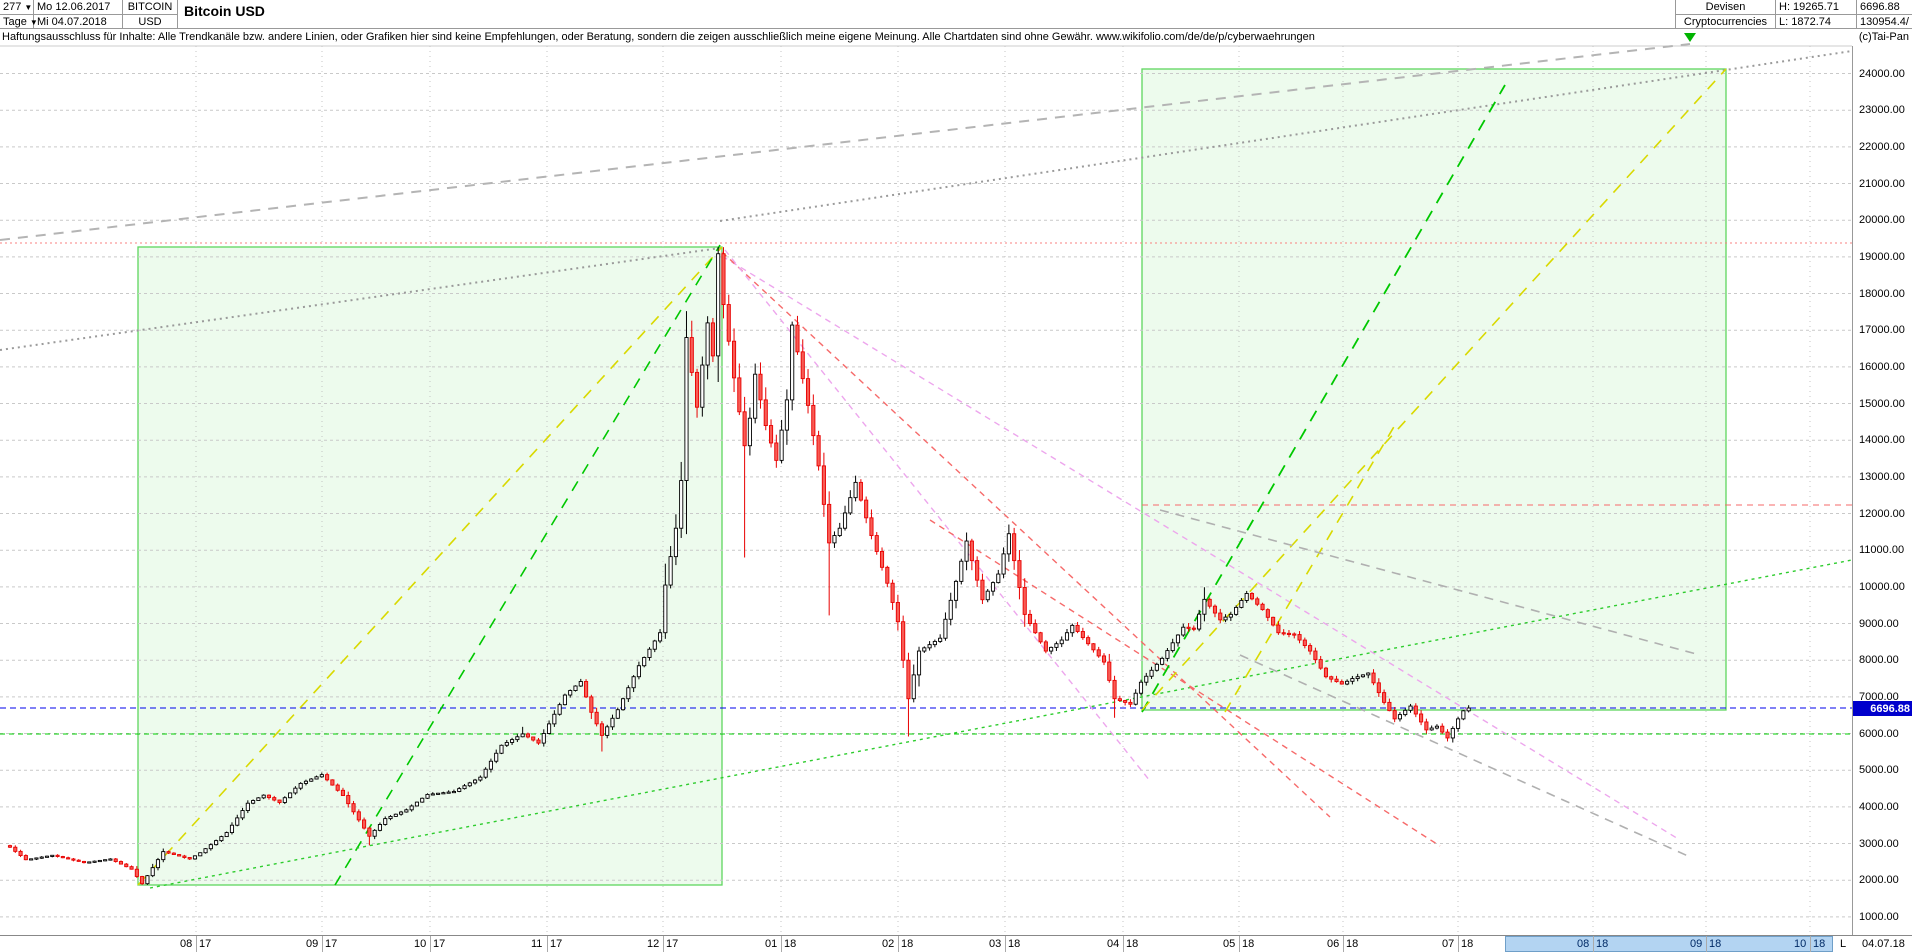 The width and height of the screenshot is (1912, 952). Describe the element at coordinates (1882, 403) in the screenshot. I see `price-axis-label: 15000.00` at that location.